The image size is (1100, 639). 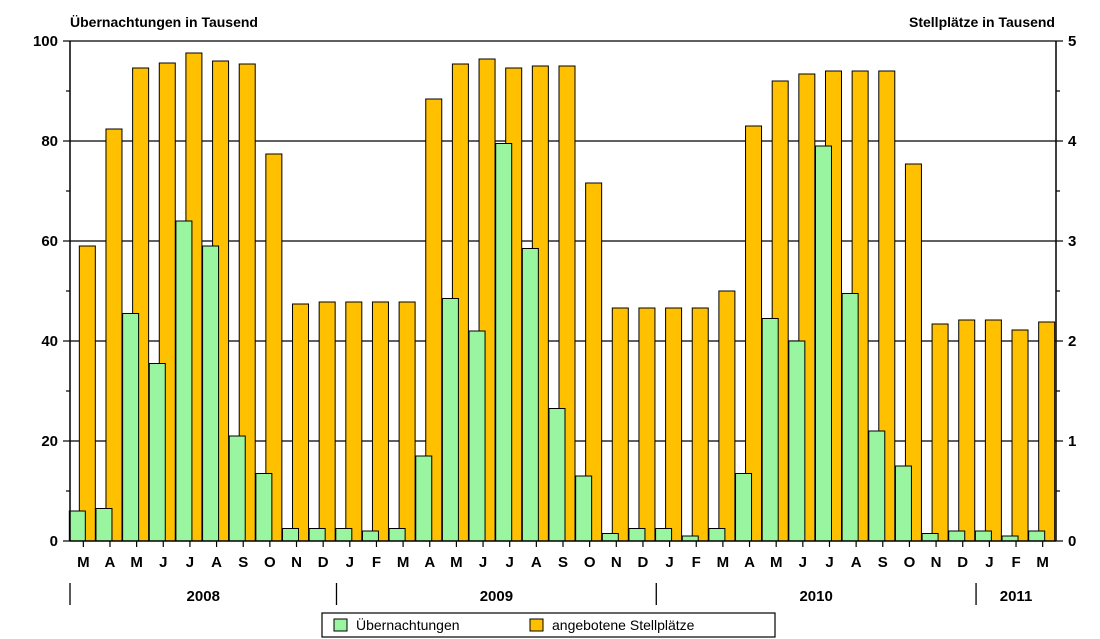 I want to click on year-label: 2009, so click(x=496, y=596).